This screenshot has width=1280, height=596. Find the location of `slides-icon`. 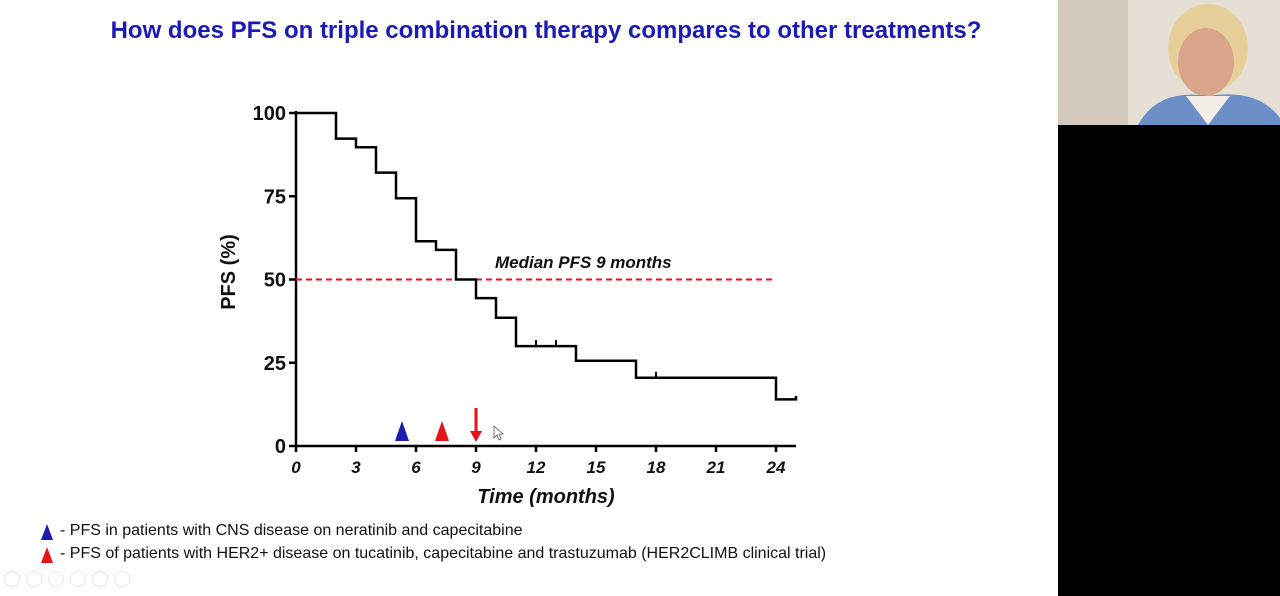

slides-icon is located at coordinates (100, 579).